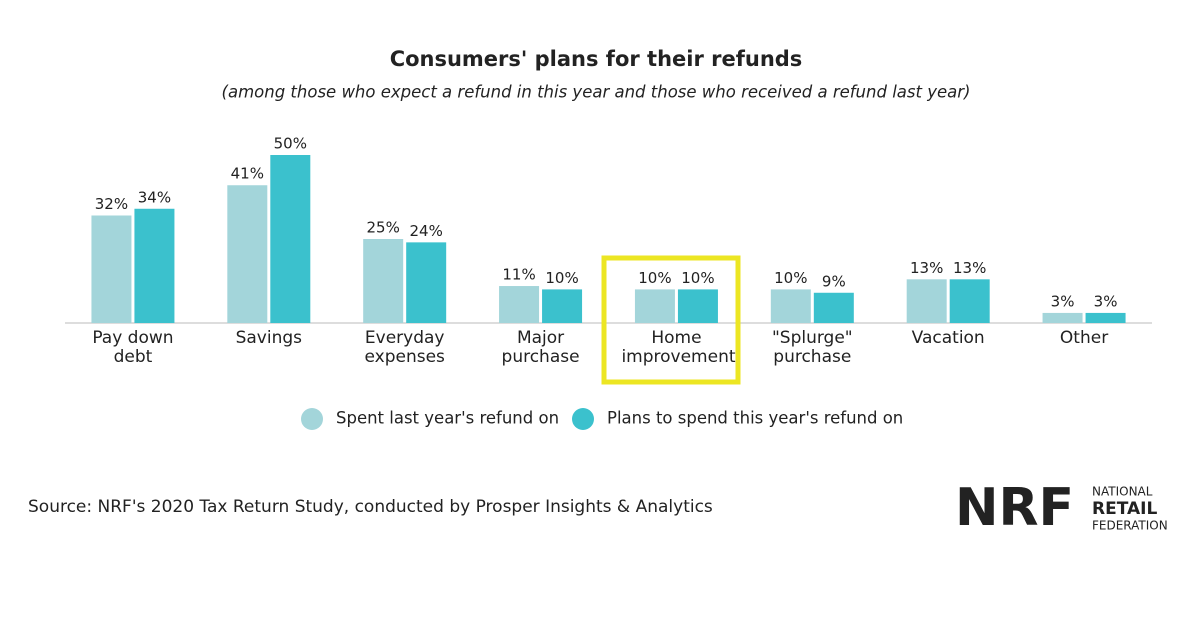 The width and height of the screenshot is (1200, 630). Describe the element at coordinates (447, 418) in the screenshot. I see `legend-label: Spent last year's refund on` at that location.